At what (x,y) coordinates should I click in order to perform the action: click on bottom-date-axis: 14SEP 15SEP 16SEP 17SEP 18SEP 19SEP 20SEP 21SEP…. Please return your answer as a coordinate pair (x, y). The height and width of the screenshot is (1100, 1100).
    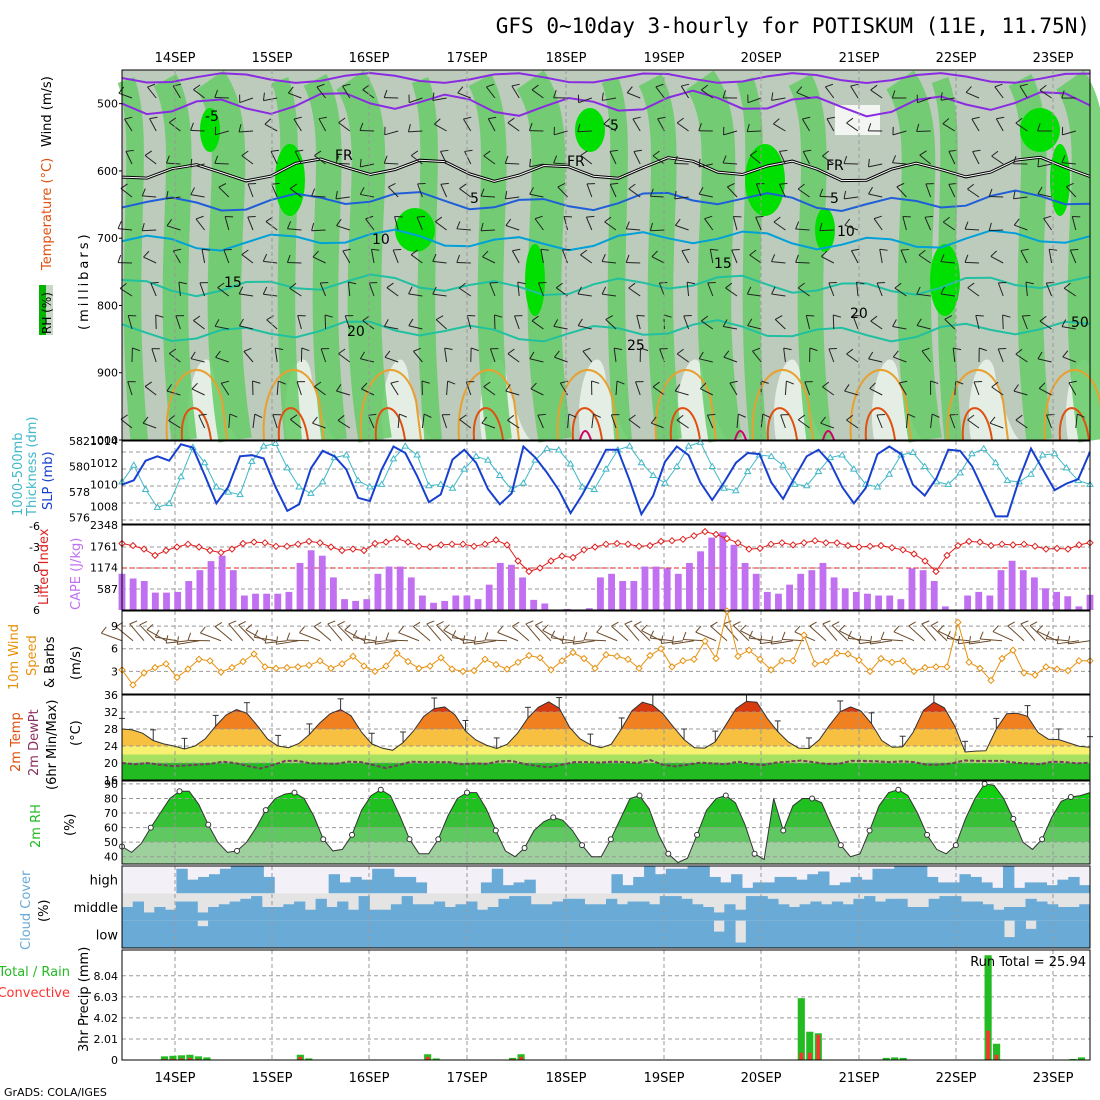
    Looking at the image, I should click on (614, 1078).